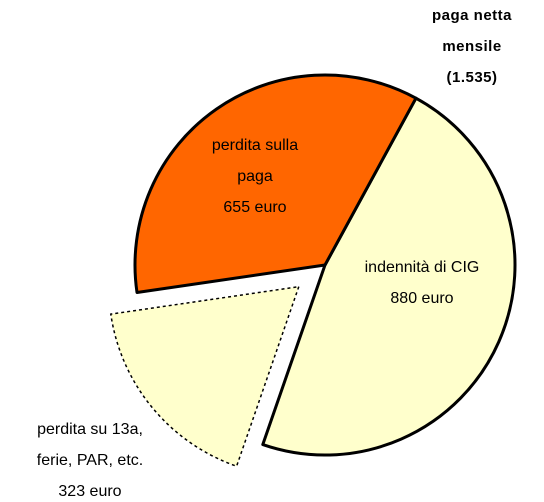 The image size is (544, 502). What do you see at coordinates (255, 176) in the screenshot?
I see `slice-label: paga` at bounding box center [255, 176].